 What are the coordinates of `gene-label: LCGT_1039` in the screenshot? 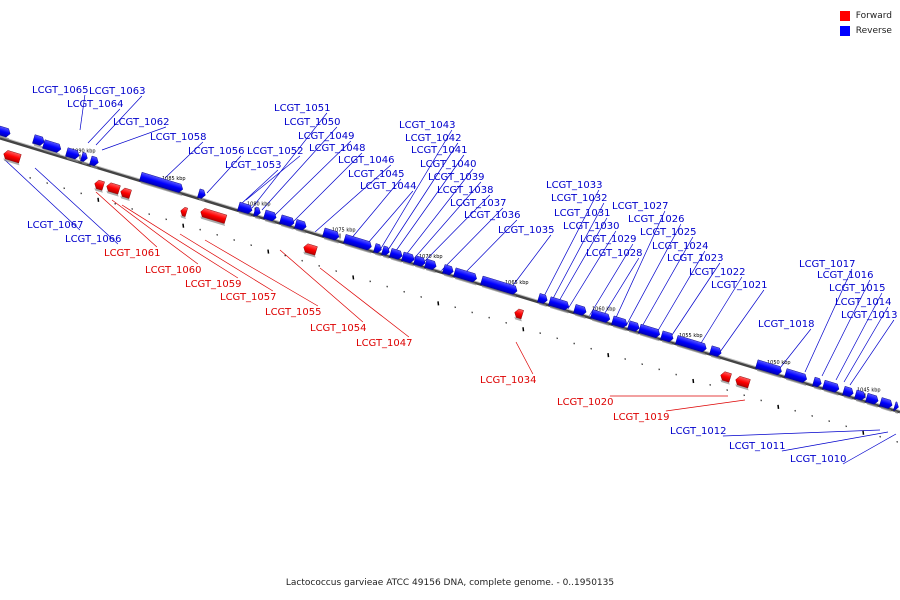 It's located at (456, 177).